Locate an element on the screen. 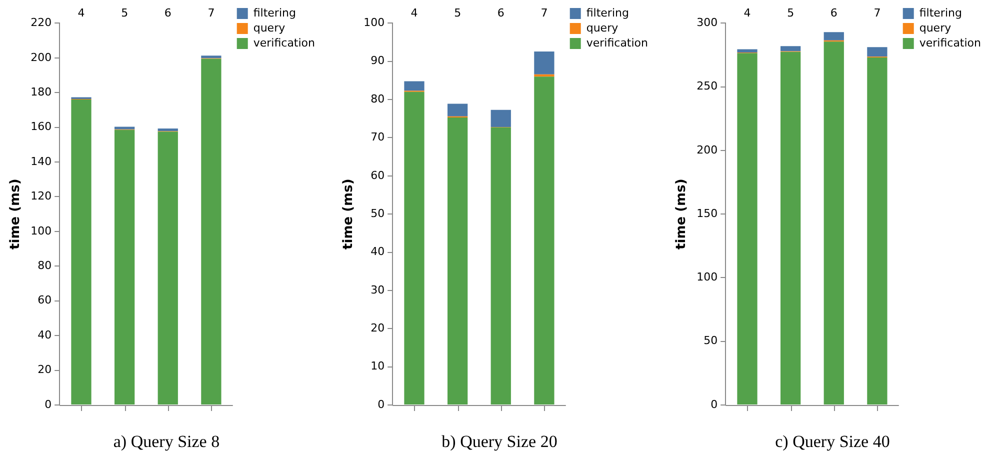  y-tick-label: 140 is located at coordinates (41, 161).